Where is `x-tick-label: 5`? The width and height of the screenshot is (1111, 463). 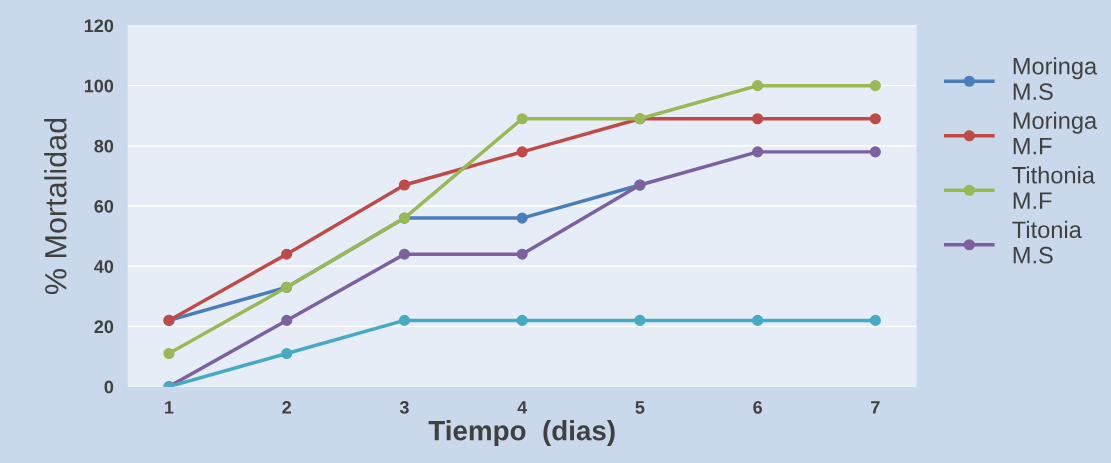 x-tick-label: 5 is located at coordinates (640, 407).